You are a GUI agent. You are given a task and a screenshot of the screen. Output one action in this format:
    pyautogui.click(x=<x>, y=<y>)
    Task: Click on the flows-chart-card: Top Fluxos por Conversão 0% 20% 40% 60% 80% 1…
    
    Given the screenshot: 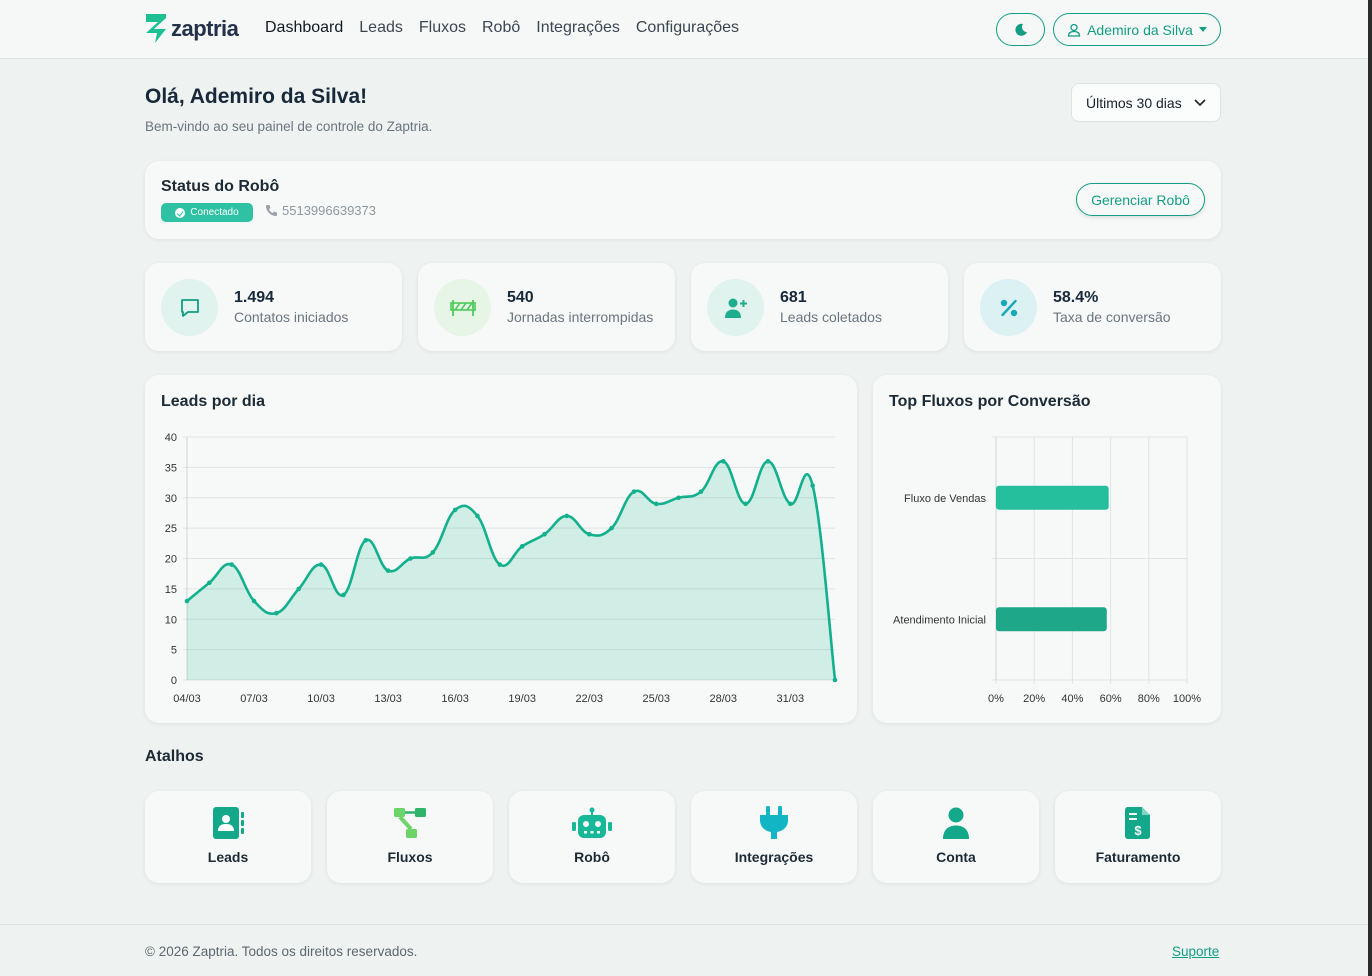 What is the action you would take?
    pyautogui.click(x=1047, y=549)
    